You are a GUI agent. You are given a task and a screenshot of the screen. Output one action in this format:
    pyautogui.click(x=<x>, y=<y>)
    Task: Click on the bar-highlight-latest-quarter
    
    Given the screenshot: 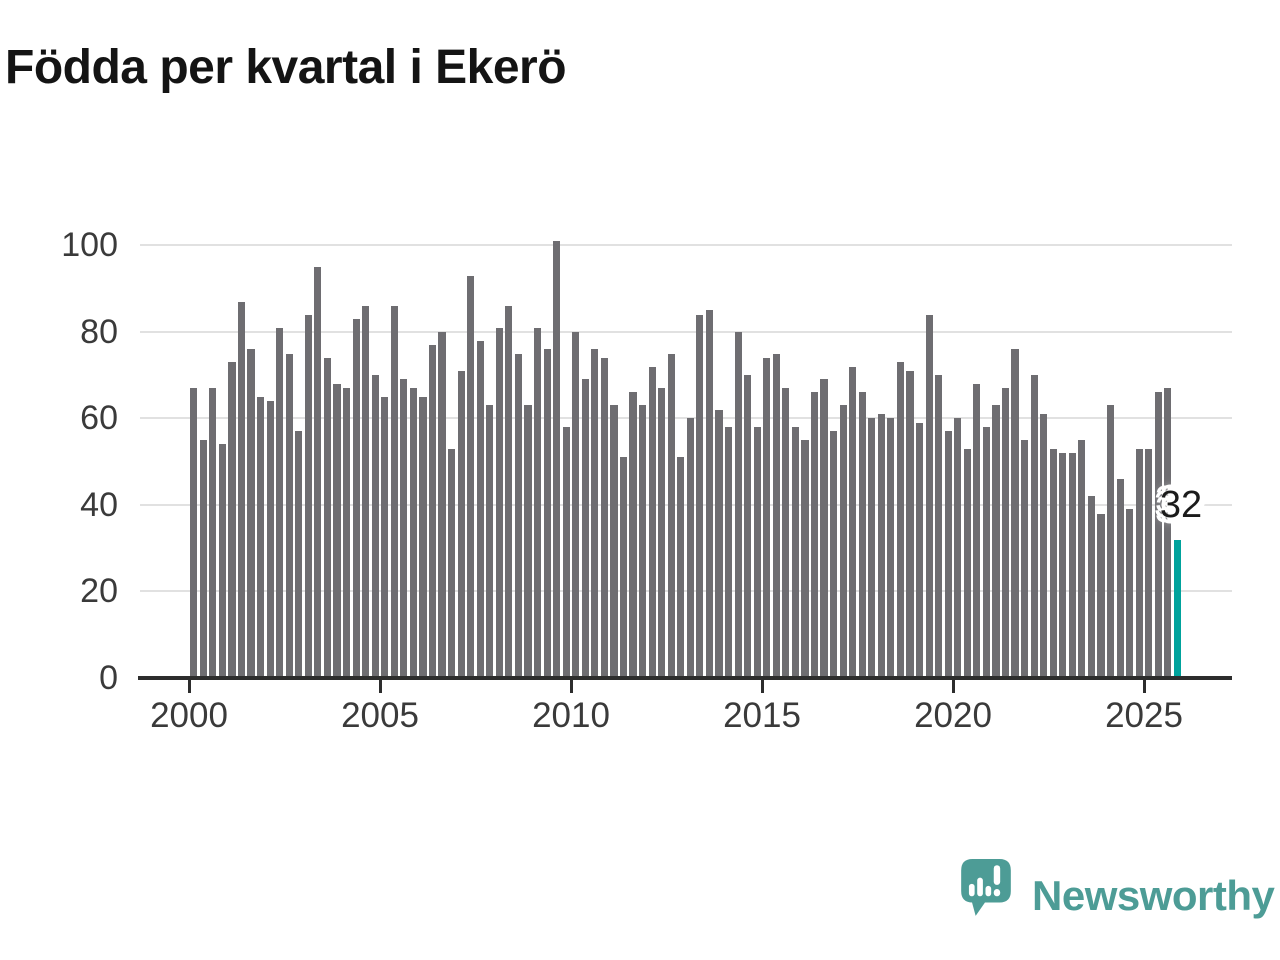 What is the action you would take?
    pyautogui.click(x=1177, y=609)
    